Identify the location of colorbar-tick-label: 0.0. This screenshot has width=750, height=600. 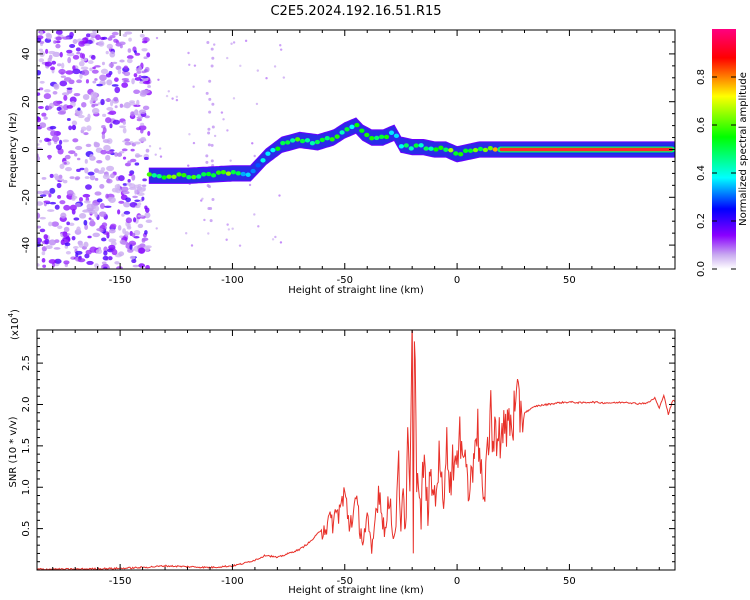
(701, 269).